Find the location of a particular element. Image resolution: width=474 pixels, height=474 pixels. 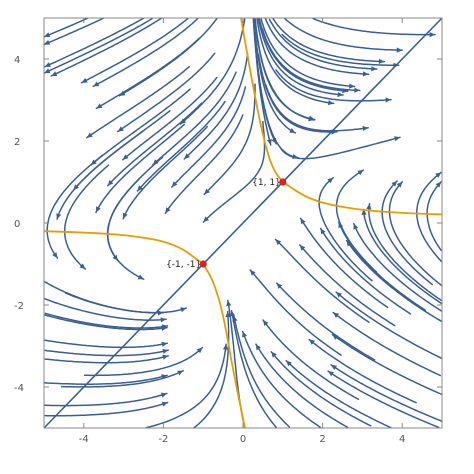

separatrix-upper-horizontal is located at coordinates (362, 198).